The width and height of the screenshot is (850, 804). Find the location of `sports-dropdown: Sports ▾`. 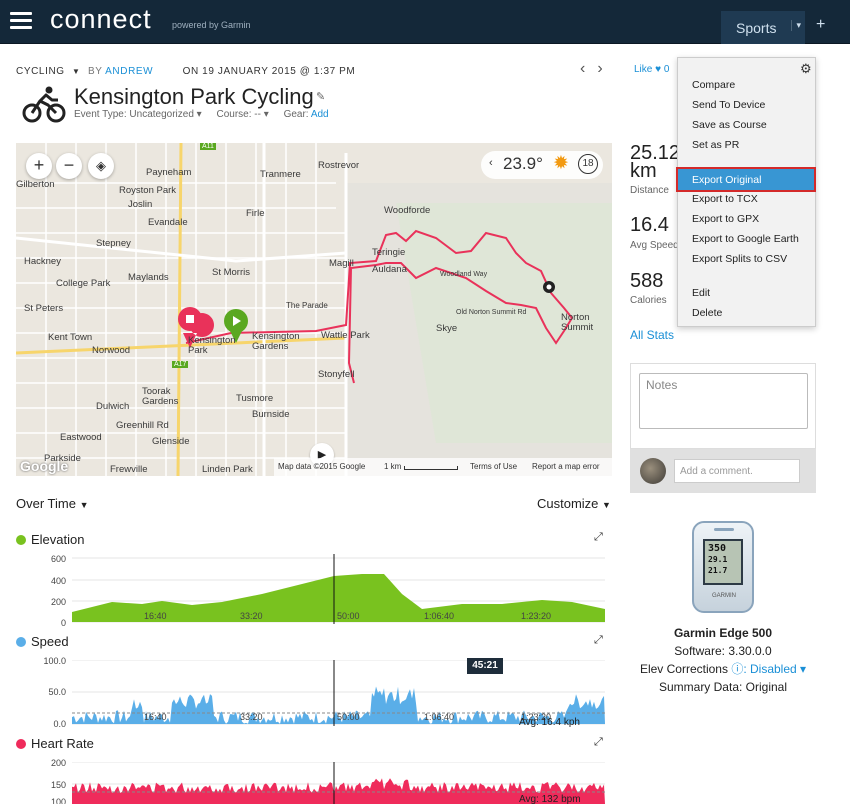

sports-dropdown: Sports ▾ is located at coordinates (763, 27).